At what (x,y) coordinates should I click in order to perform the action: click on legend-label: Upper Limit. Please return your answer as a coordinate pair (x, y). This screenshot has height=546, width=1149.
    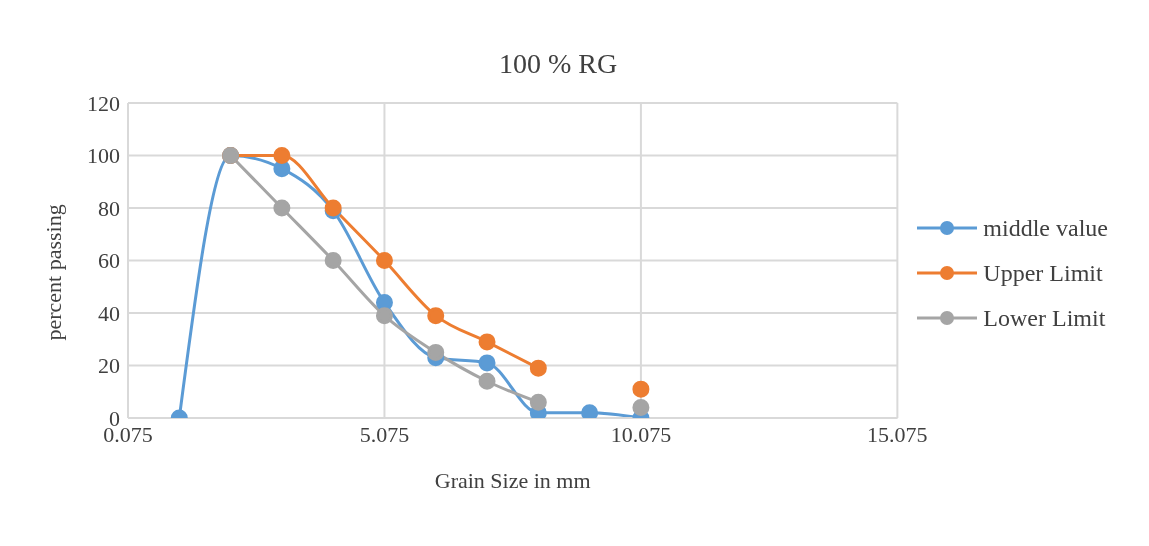
    Looking at the image, I should click on (1043, 273).